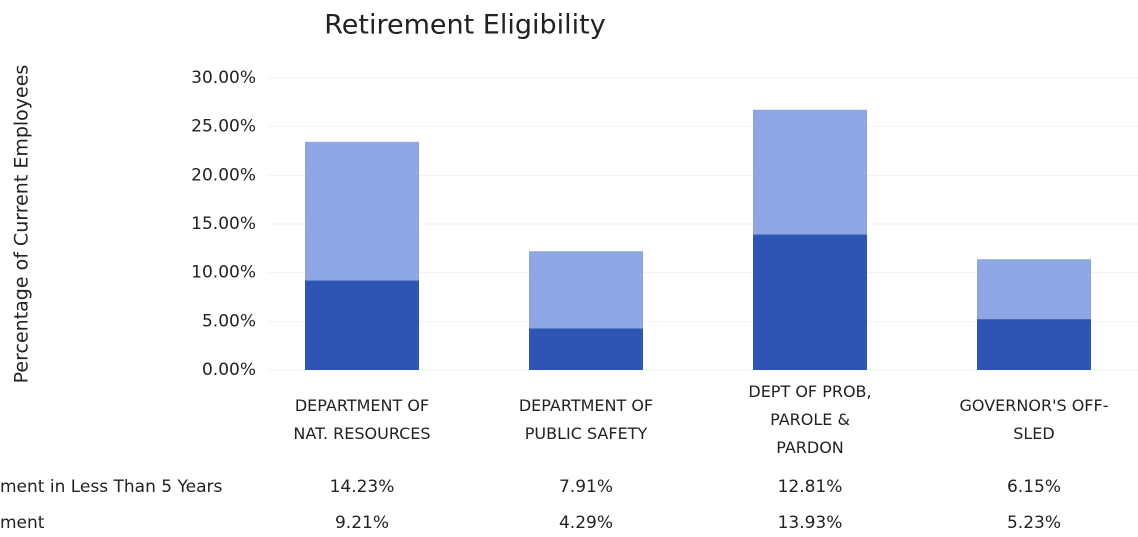  I want to click on y-tick-label: 5.00%, so click(229, 321).